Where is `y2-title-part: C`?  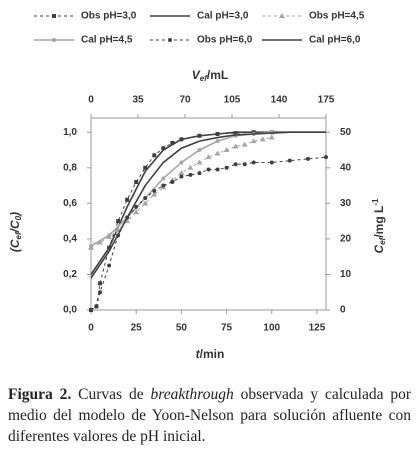 y2-title-part: C is located at coordinates (379, 248).